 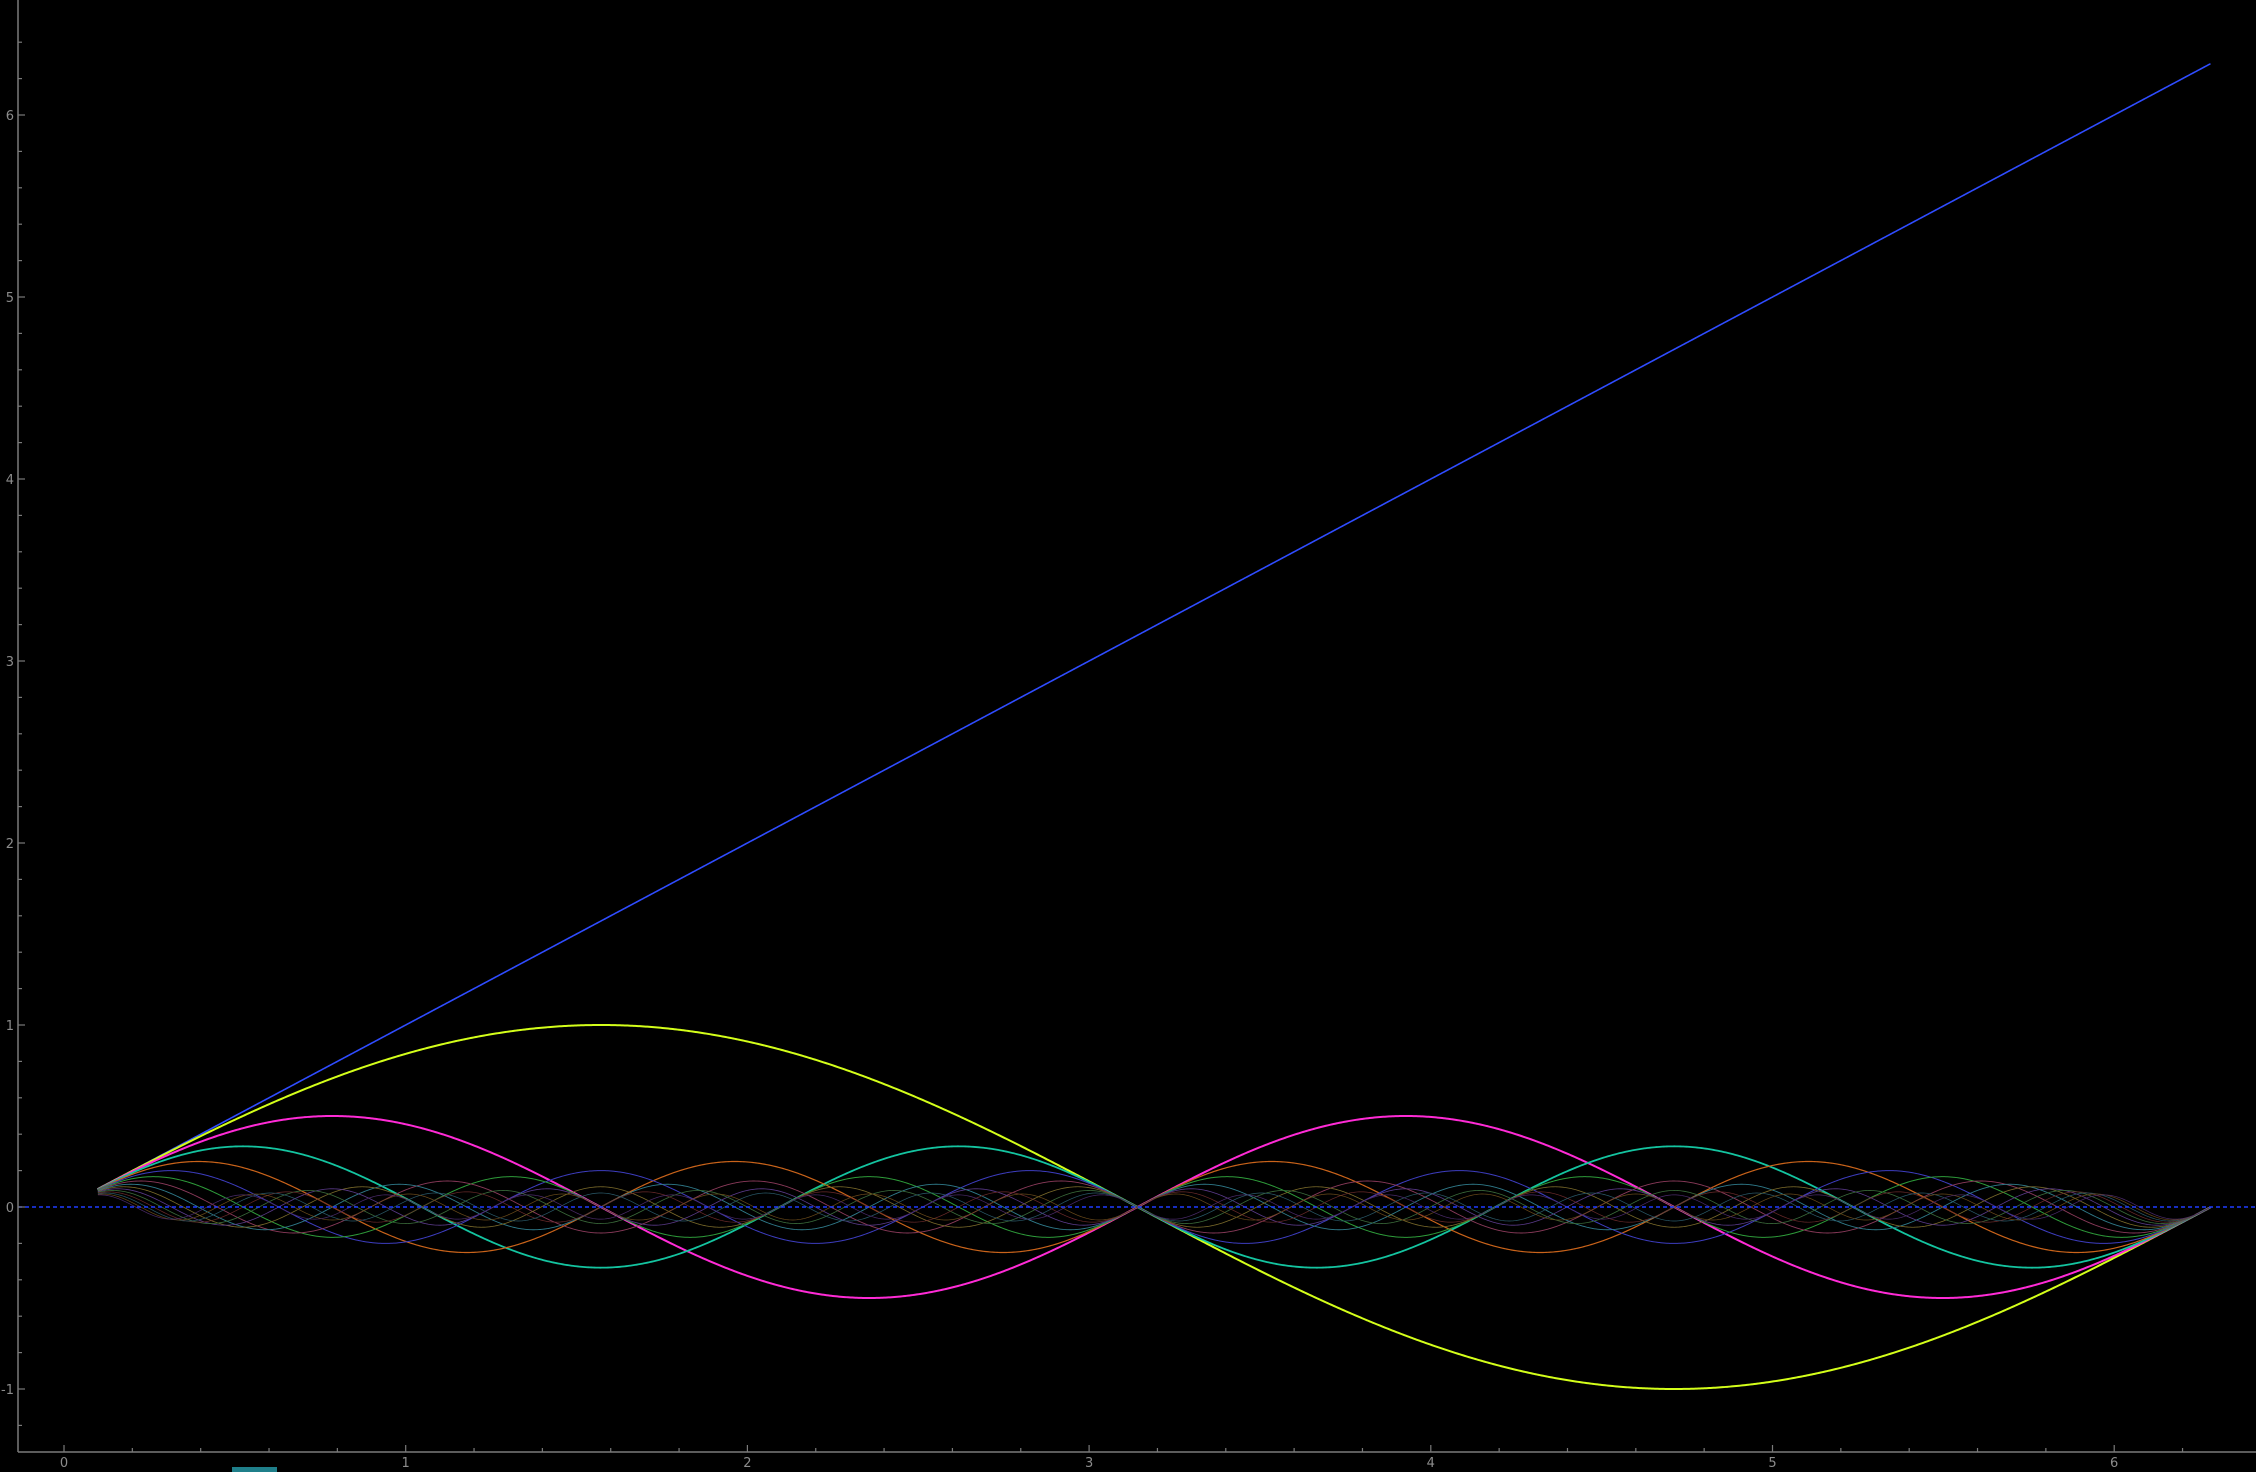 What do you see at coordinates (747, 1463) in the screenshot?
I see `x-tick-label: 2` at bounding box center [747, 1463].